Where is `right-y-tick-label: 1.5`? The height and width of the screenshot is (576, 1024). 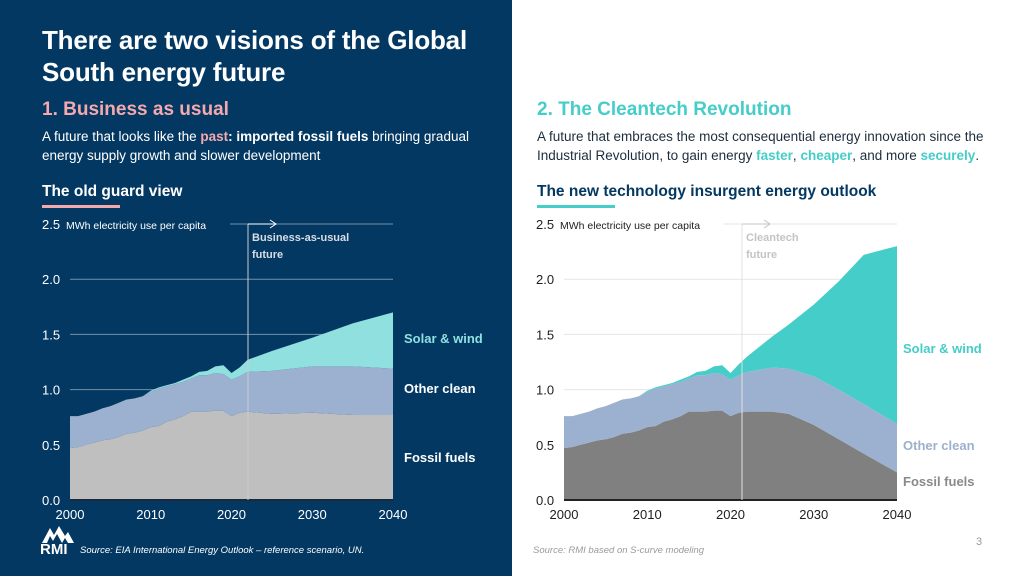
right-y-tick-label: 1.5 is located at coordinates (545, 334).